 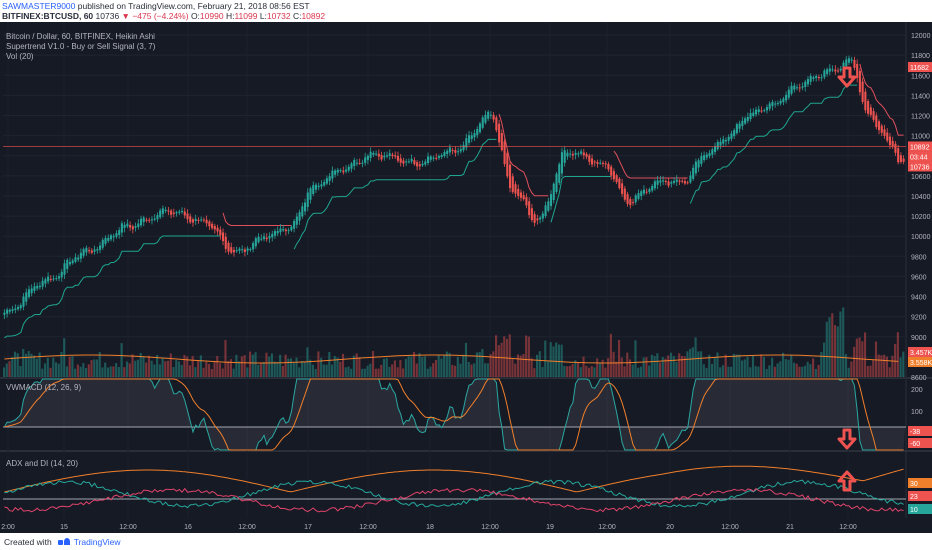 What do you see at coordinates (919, 68) in the screenshot?
I see `supertrend-price-tag: 11682` at bounding box center [919, 68].